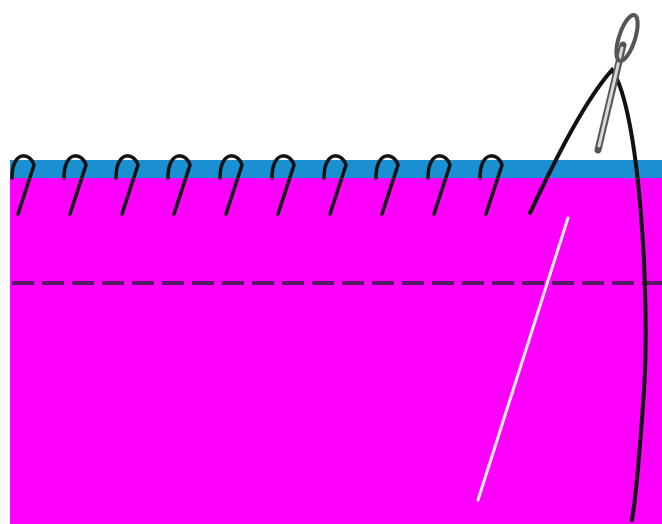  Describe the element at coordinates (523, 359) in the screenshot. I see `needle-under-fabric` at that location.